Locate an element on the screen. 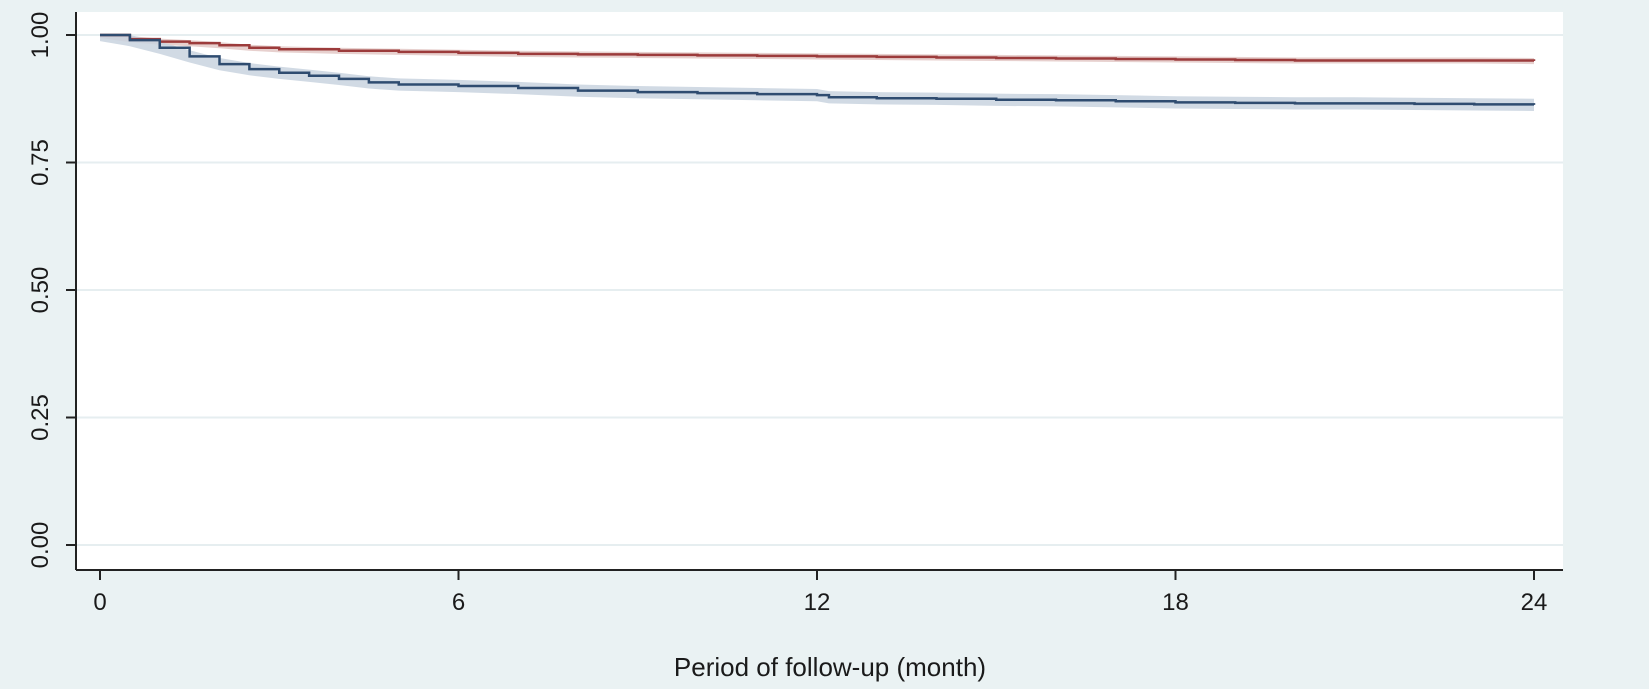 The width and height of the screenshot is (1649, 689). series-1-line is located at coordinates (818, 69).